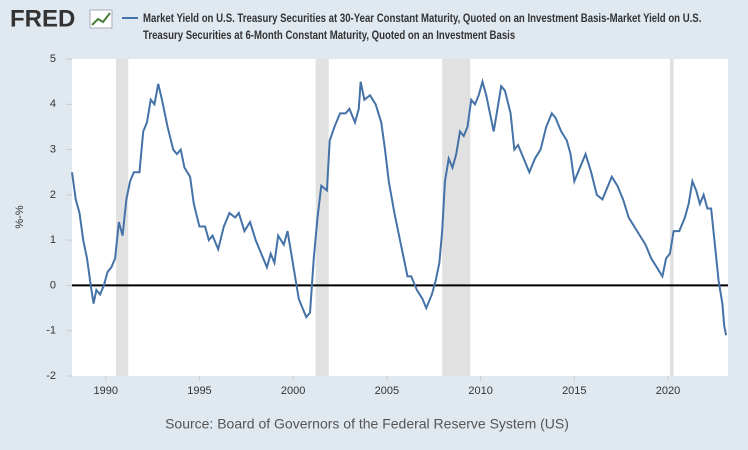 The image size is (748, 450). I want to click on x-tick-label: 2000, so click(293, 391).